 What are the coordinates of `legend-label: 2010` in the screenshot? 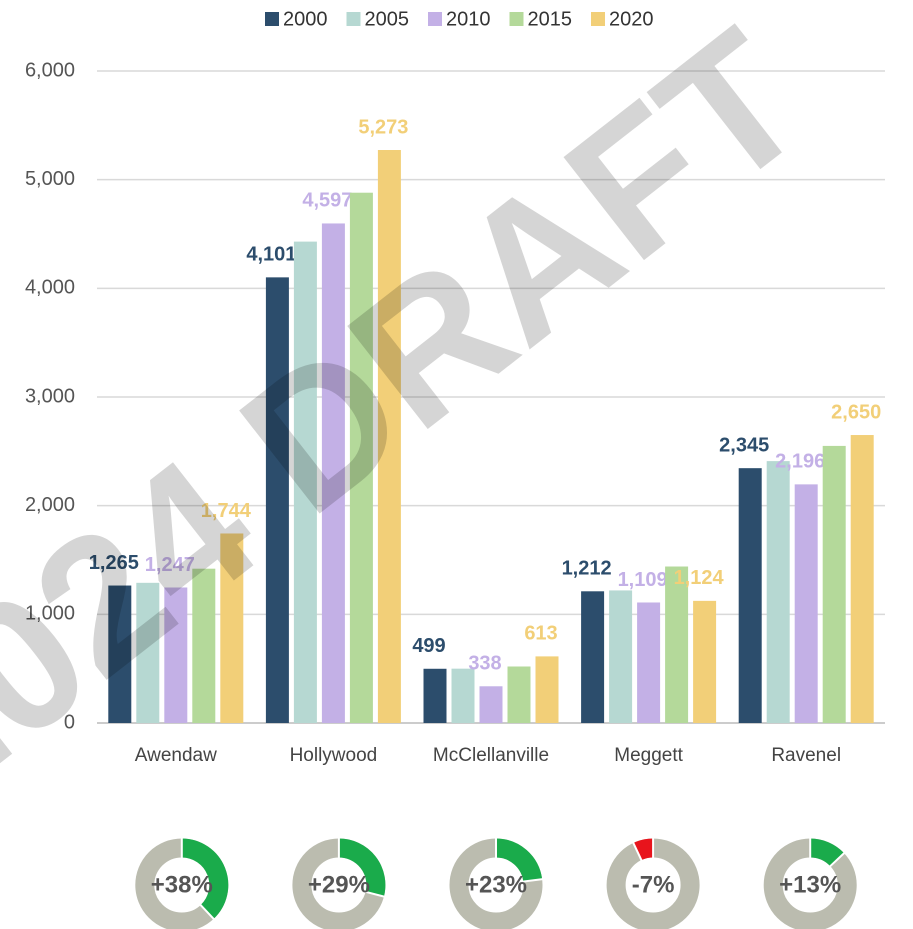 It's located at (468, 19).